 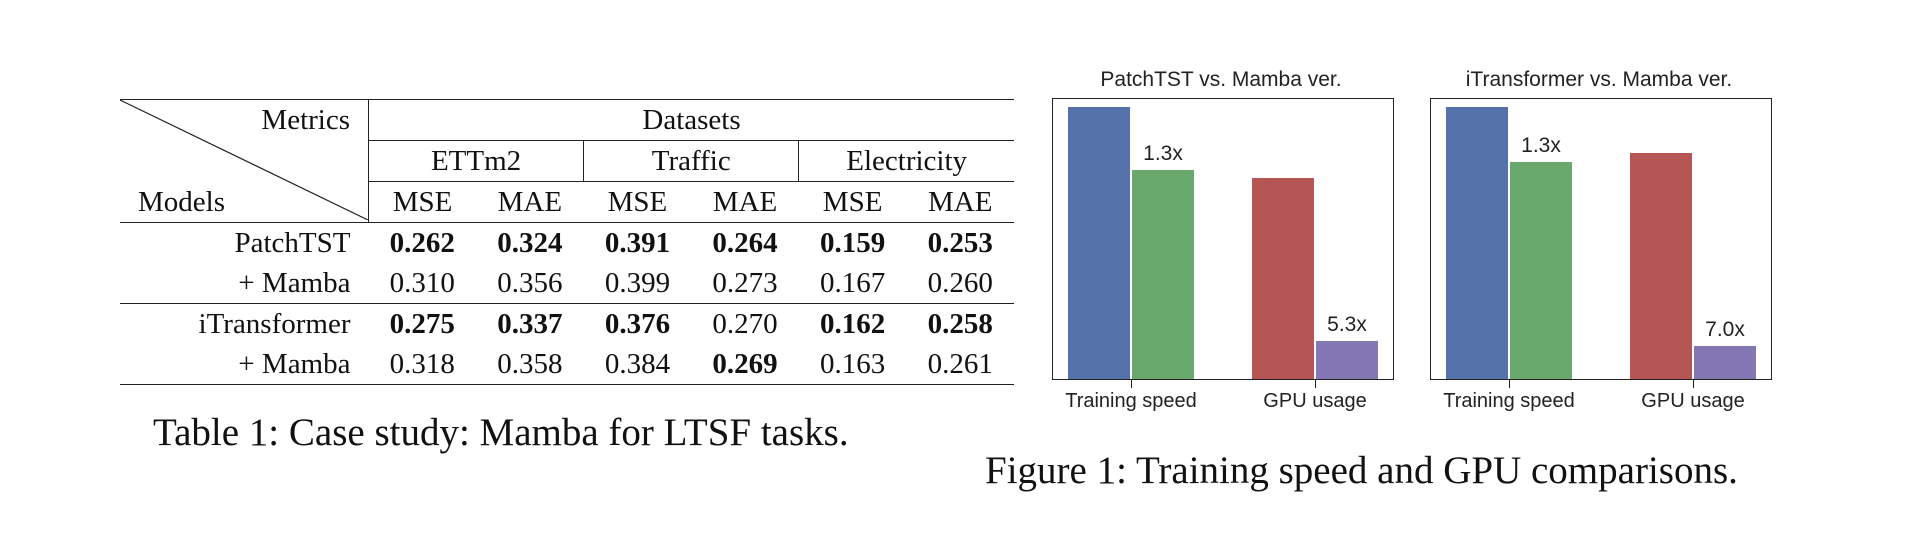 What do you see at coordinates (181, 202) in the screenshot?
I see `models-corner-label: Models` at bounding box center [181, 202].